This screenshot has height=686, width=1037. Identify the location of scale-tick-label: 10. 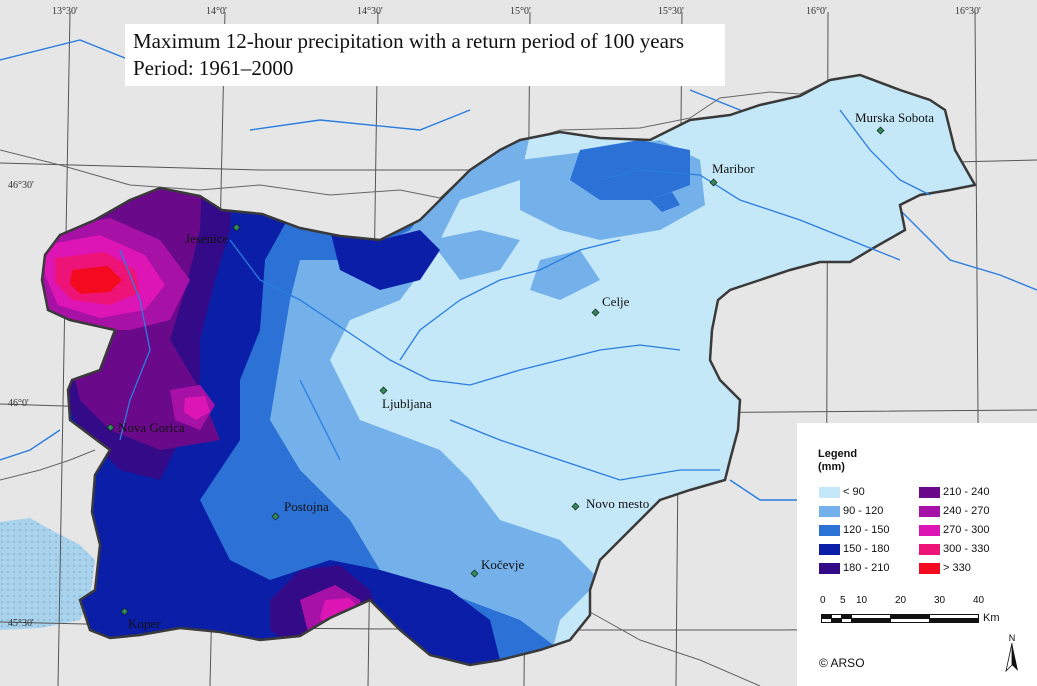
(862, 600).